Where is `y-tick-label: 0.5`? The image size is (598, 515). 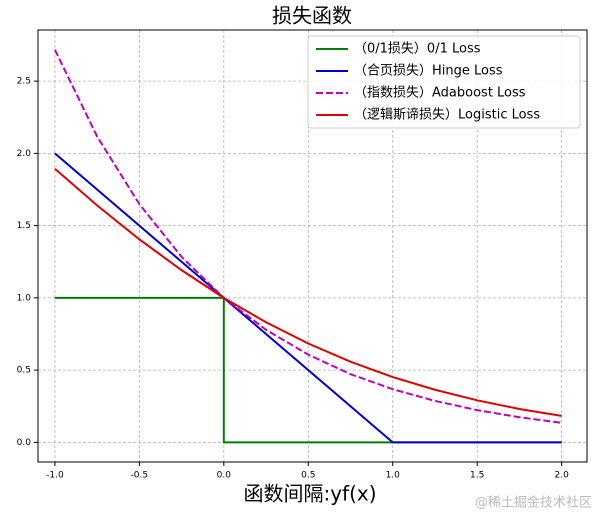
y-tick-label: 0.5 is located at coordinates (24, 371).